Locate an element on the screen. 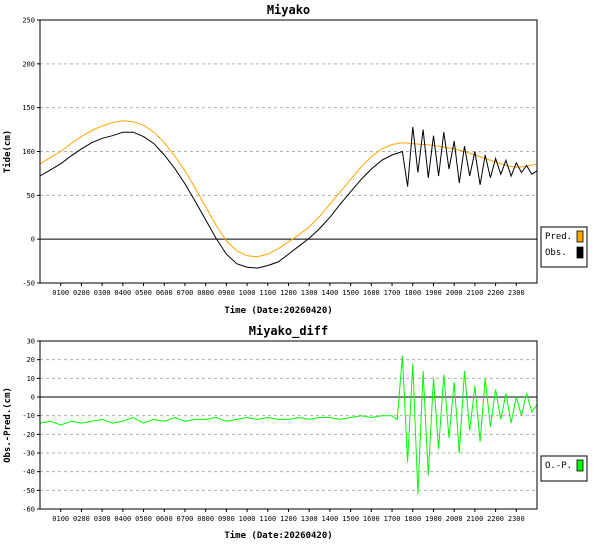 The height and width of the screenshot is (549, 600). tide-y-axis-label: Tide(cm) is located at coordinates (7, 151).